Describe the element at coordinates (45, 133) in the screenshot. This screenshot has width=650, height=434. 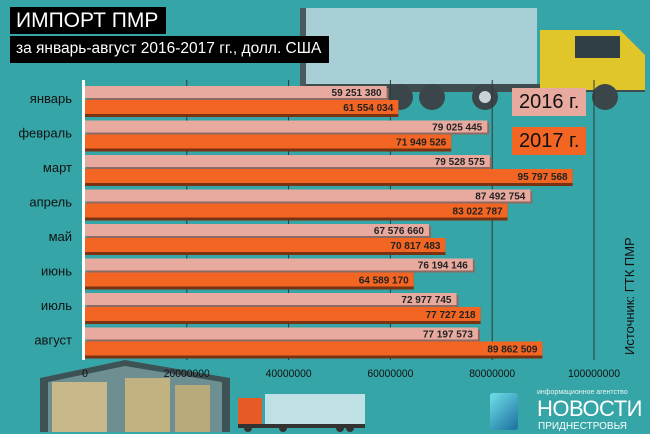
I see `category-label: февраль` at that location.